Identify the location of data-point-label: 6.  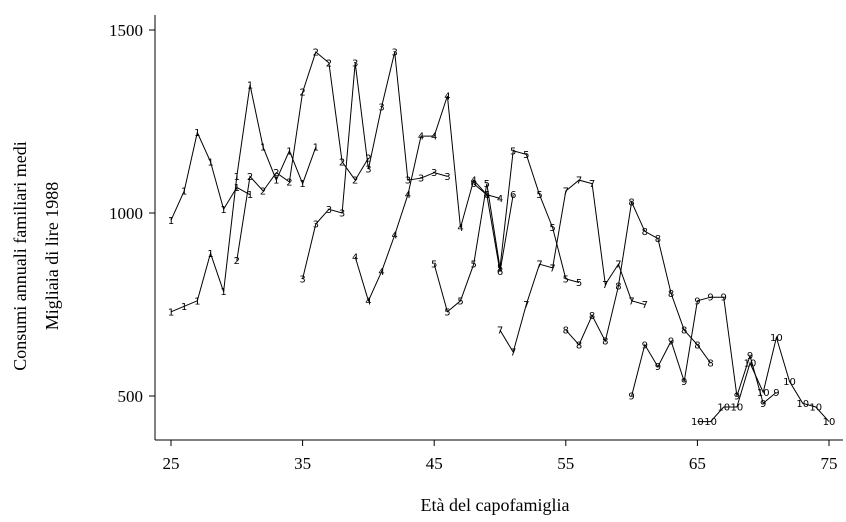
(487, 195).